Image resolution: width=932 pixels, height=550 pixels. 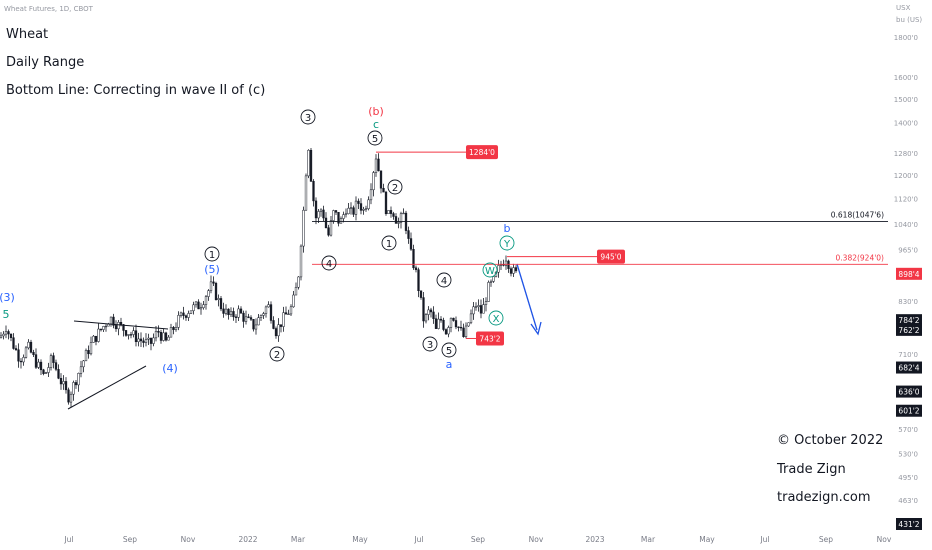 What do you see at coordinates (611, 256) in the screenshot?
I see `callout-945-box` at bounding box center [611, 256].